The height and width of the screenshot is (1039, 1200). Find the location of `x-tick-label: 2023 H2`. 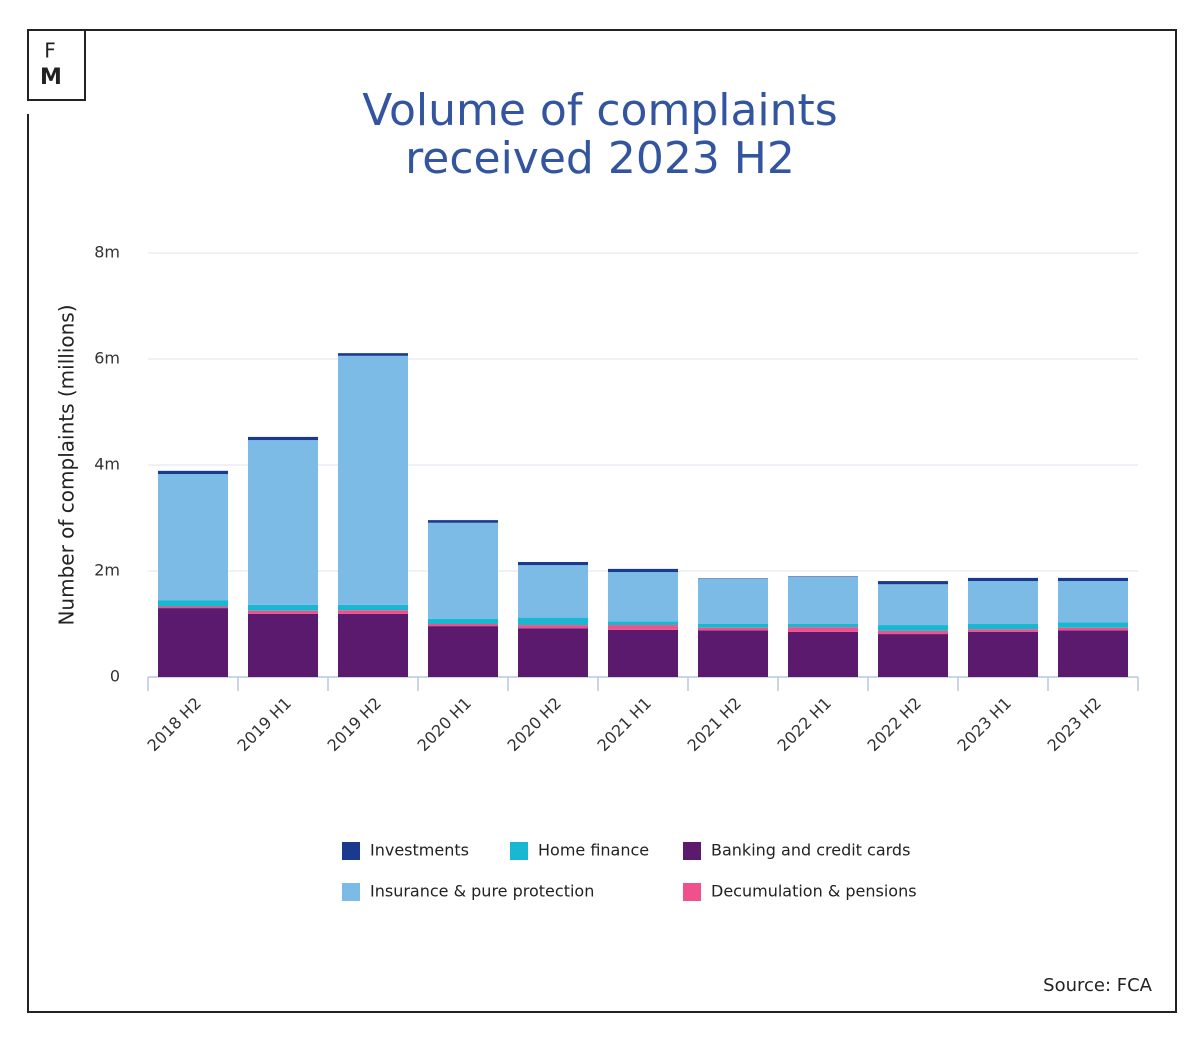

x-tick-label: 2023 H2 is located at coordinates (1074, 725).